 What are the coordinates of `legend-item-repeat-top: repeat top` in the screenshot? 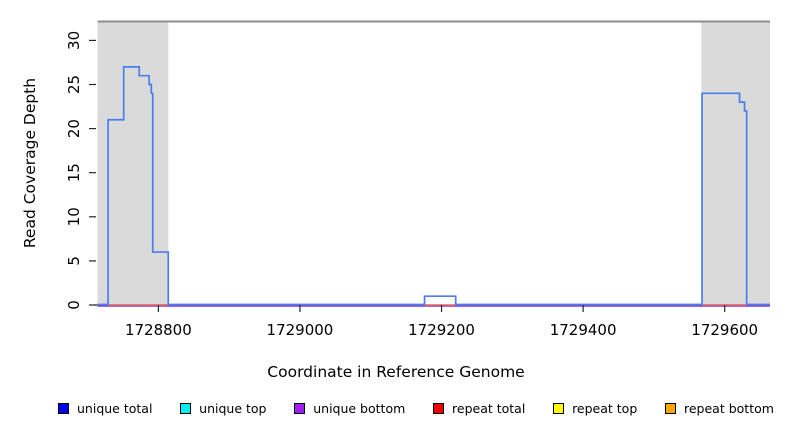 It's located at (595, 408).